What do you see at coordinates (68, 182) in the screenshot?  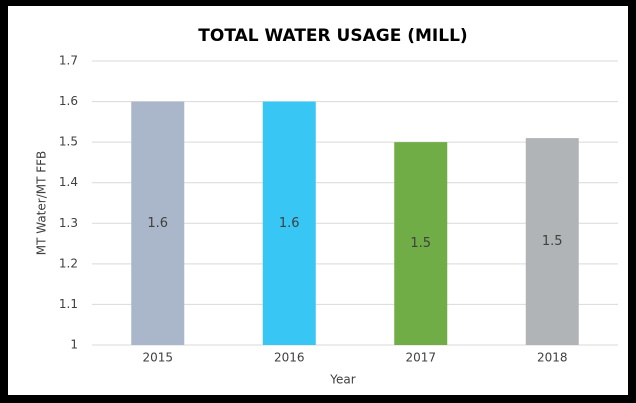 I see `y-tick-label: 1.4` at bounding box center [68, 182].